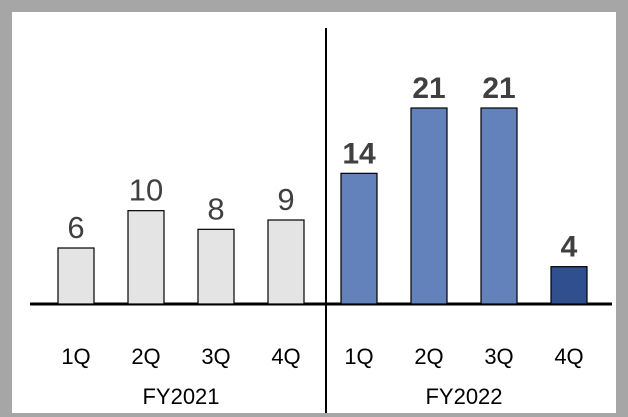 The image size is (628, 417). What do you see at coordinates (146, 190) in the screenshot?
I see `data-label: 10` at bounding box center [146, 190].